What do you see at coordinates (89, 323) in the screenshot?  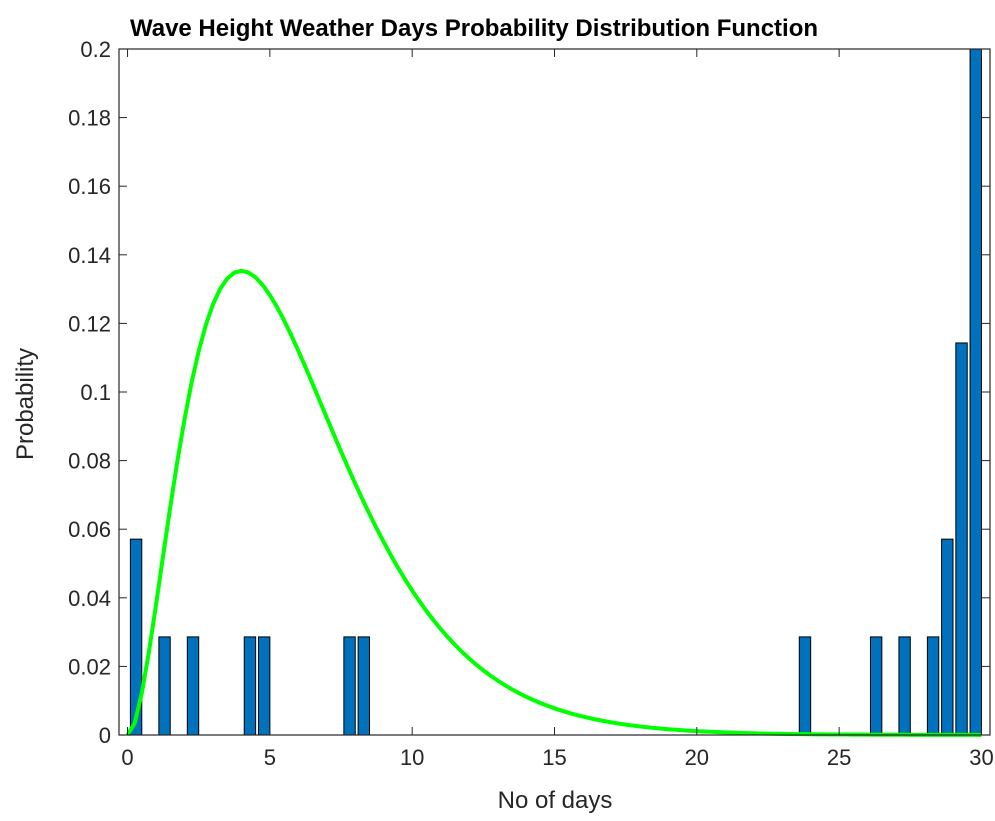 I see `y-tick-label: 0.12` at bounding box center [89, 323].